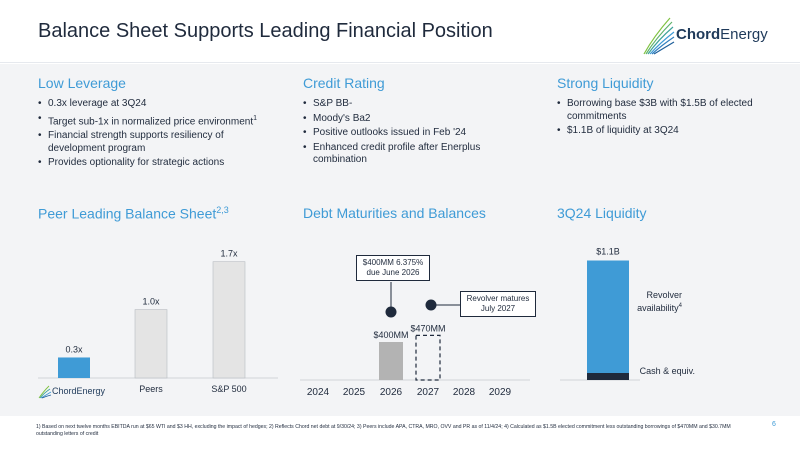 The width and height of the screenshot is (800, 450). Describe the element at coordinates (318, 392) in the screenshot. I see `debt-year-label: 2024` at that location.